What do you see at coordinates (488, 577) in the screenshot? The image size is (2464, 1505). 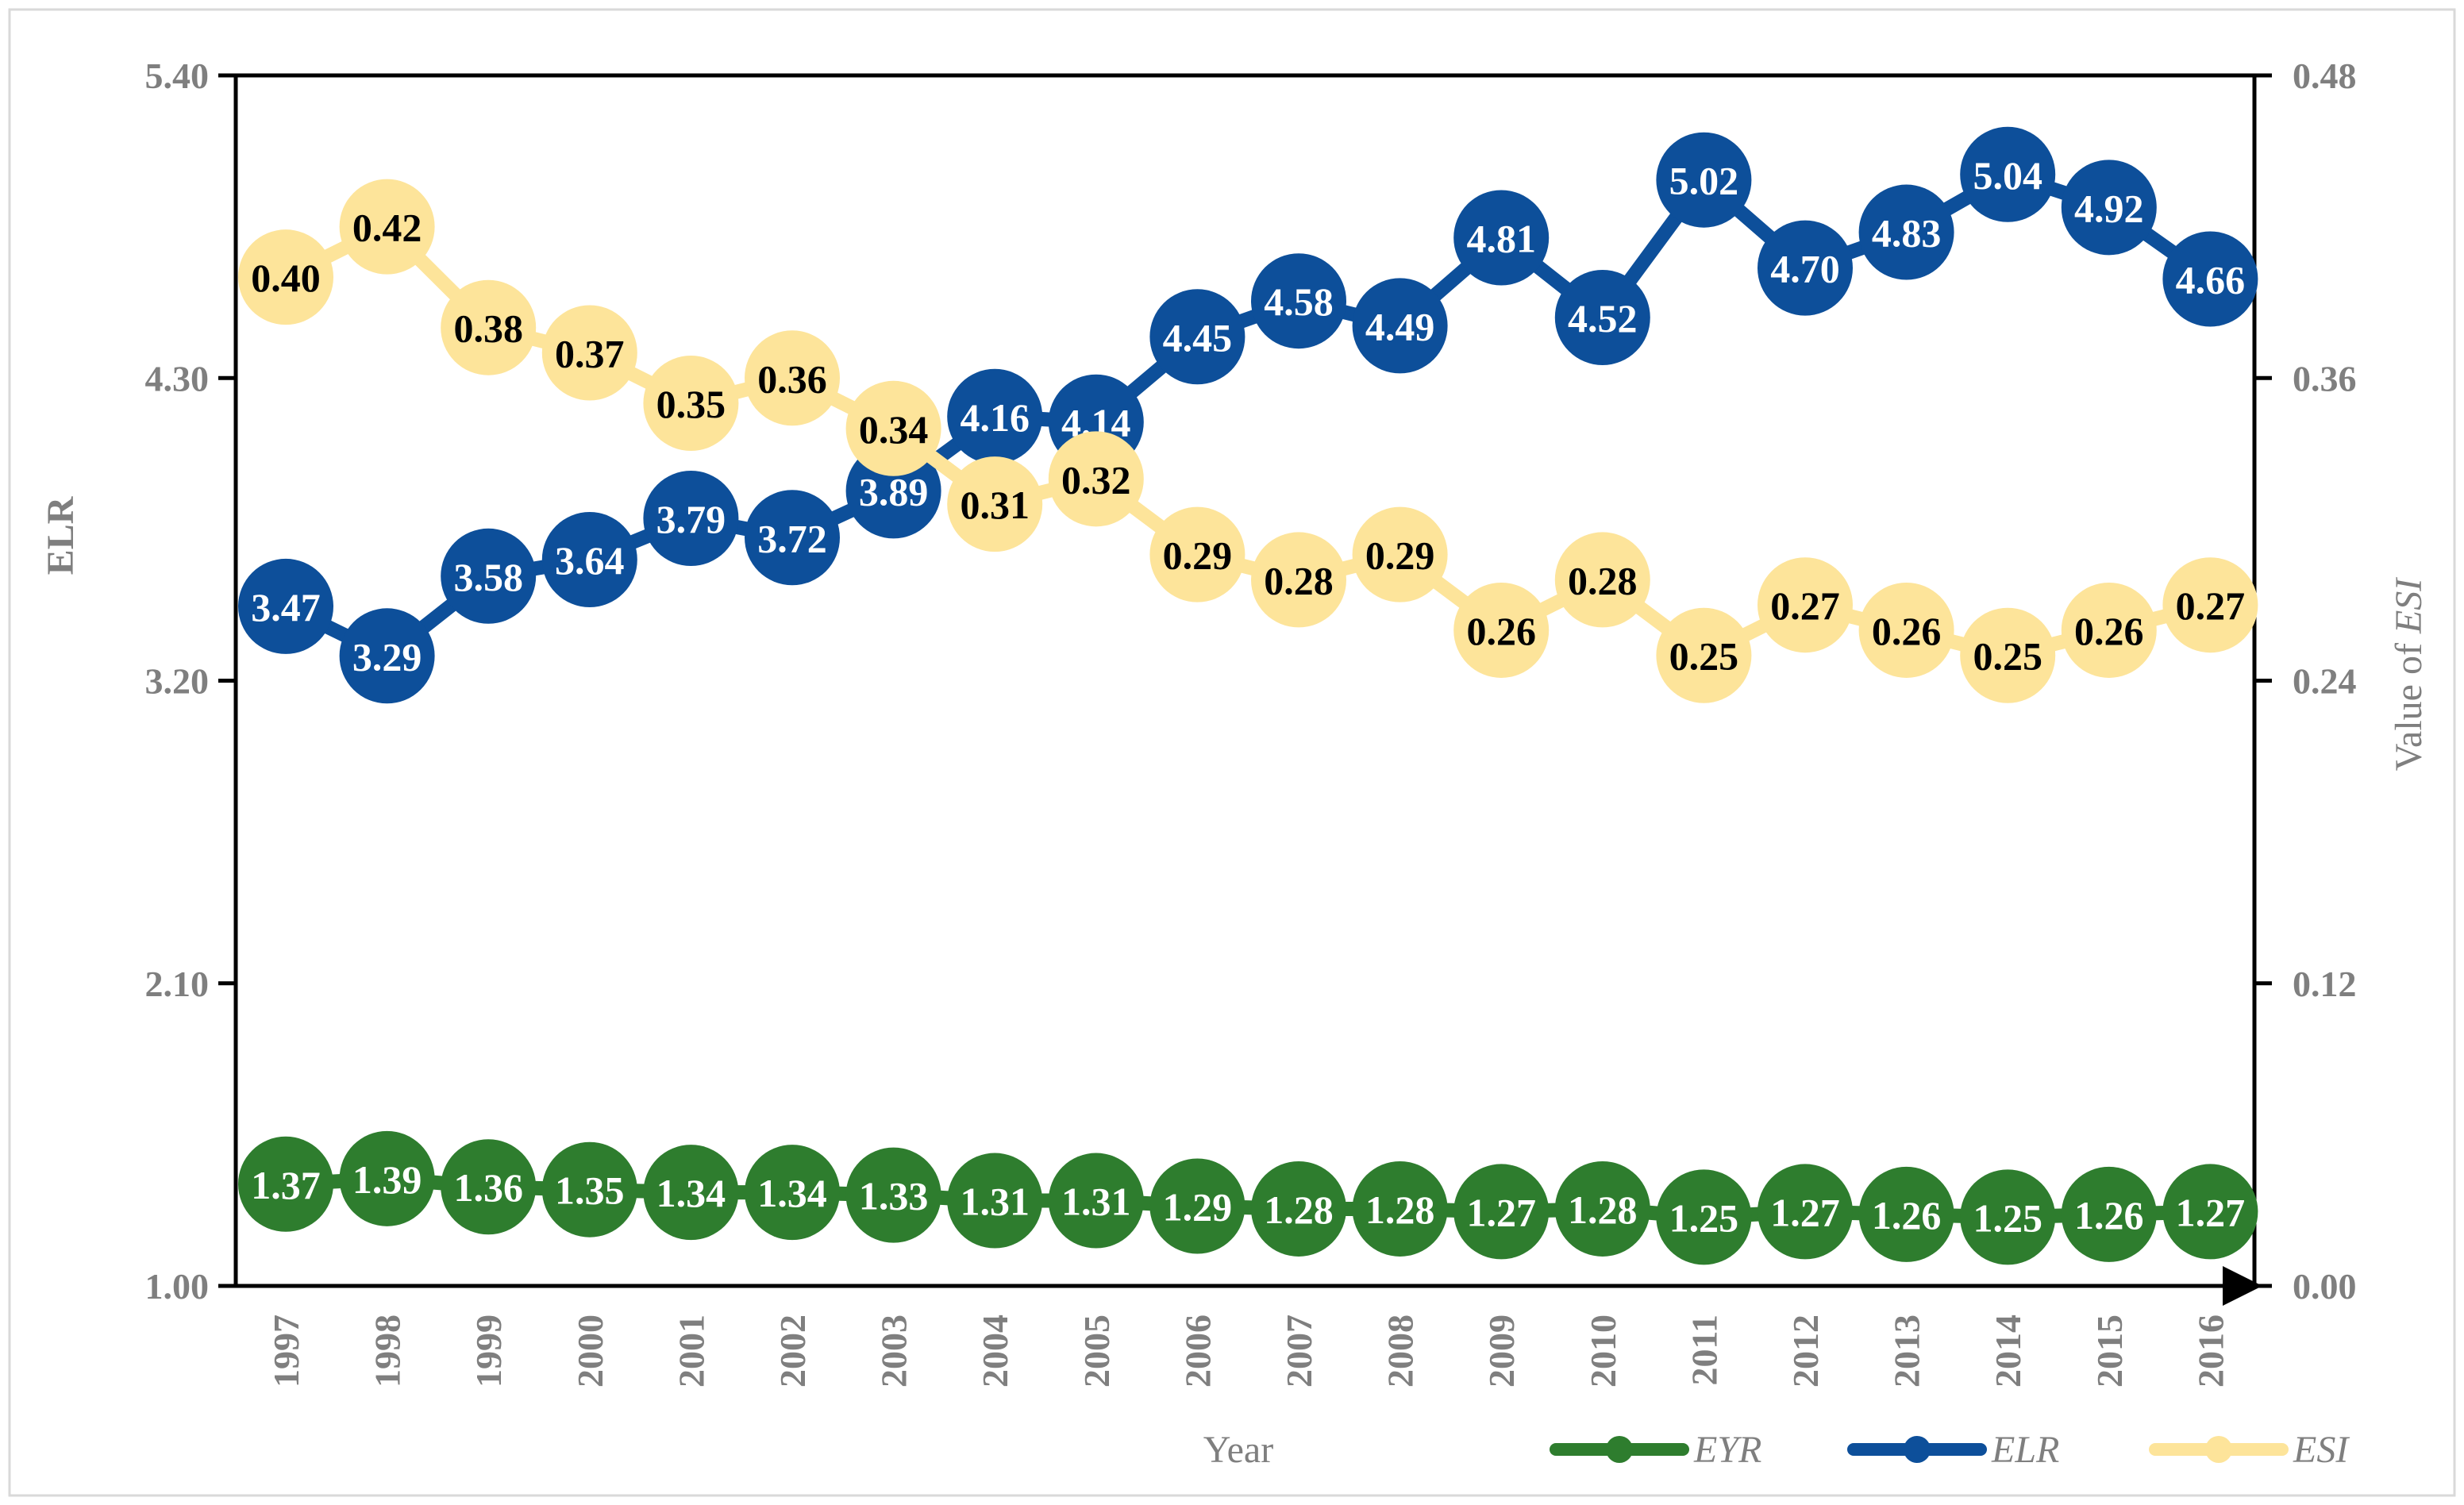 I see `data-label-elr: 3.58` at bounding box center [488, 577].